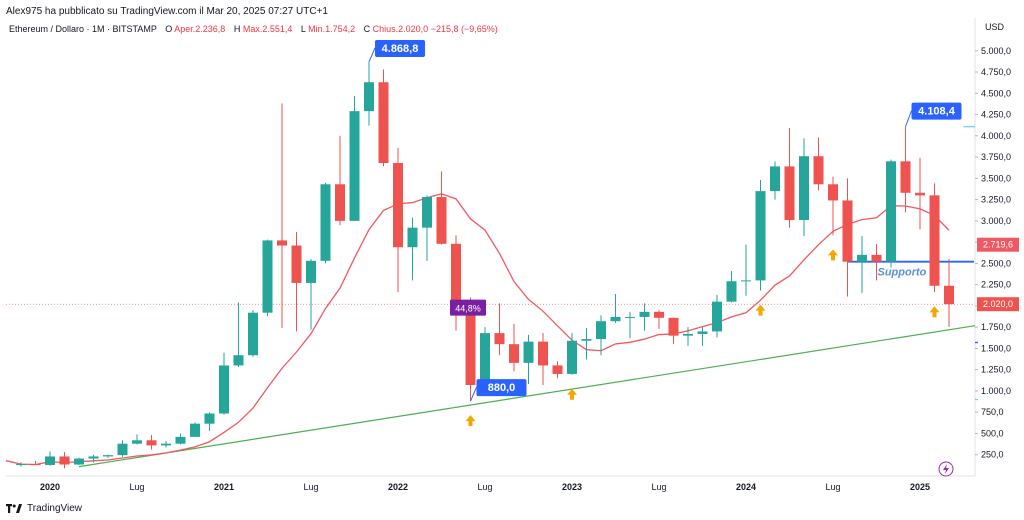  Describe the element at coordinates (996, 370) in the screenshot. I see `y-tick-label: 1.250,0` at that location.